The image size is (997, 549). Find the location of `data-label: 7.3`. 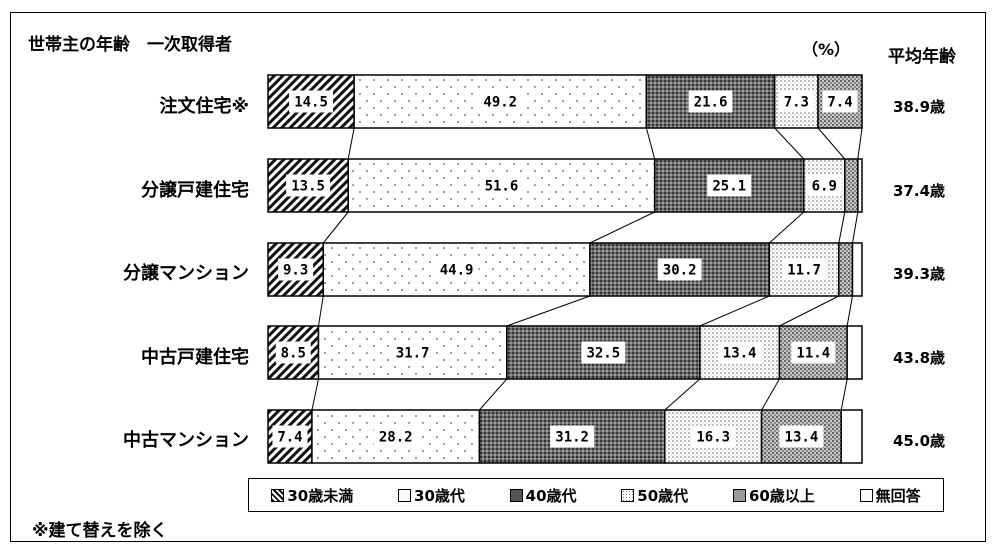

data-label: 7.3 is located at coordinates (796, 103).